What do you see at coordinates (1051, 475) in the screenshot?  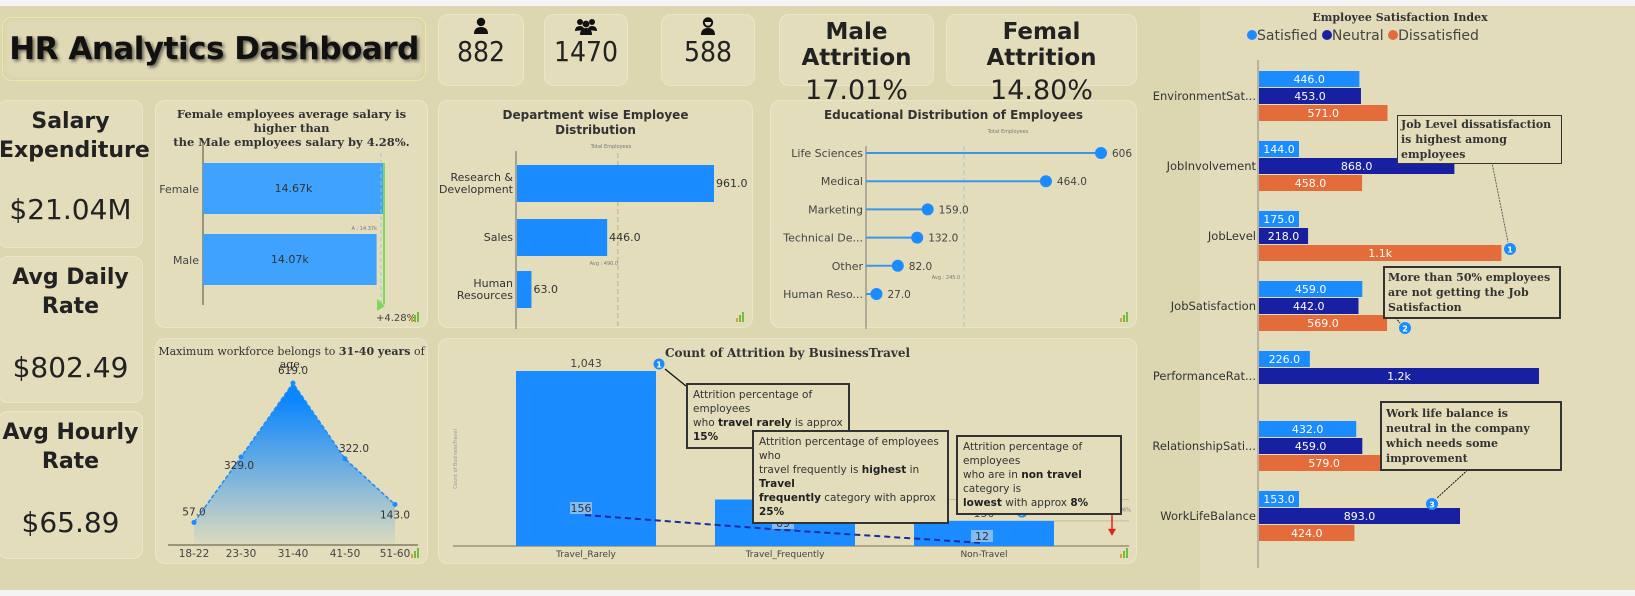 I see `annotation-emphasis: non travel` at bounding box center [1051, 475].